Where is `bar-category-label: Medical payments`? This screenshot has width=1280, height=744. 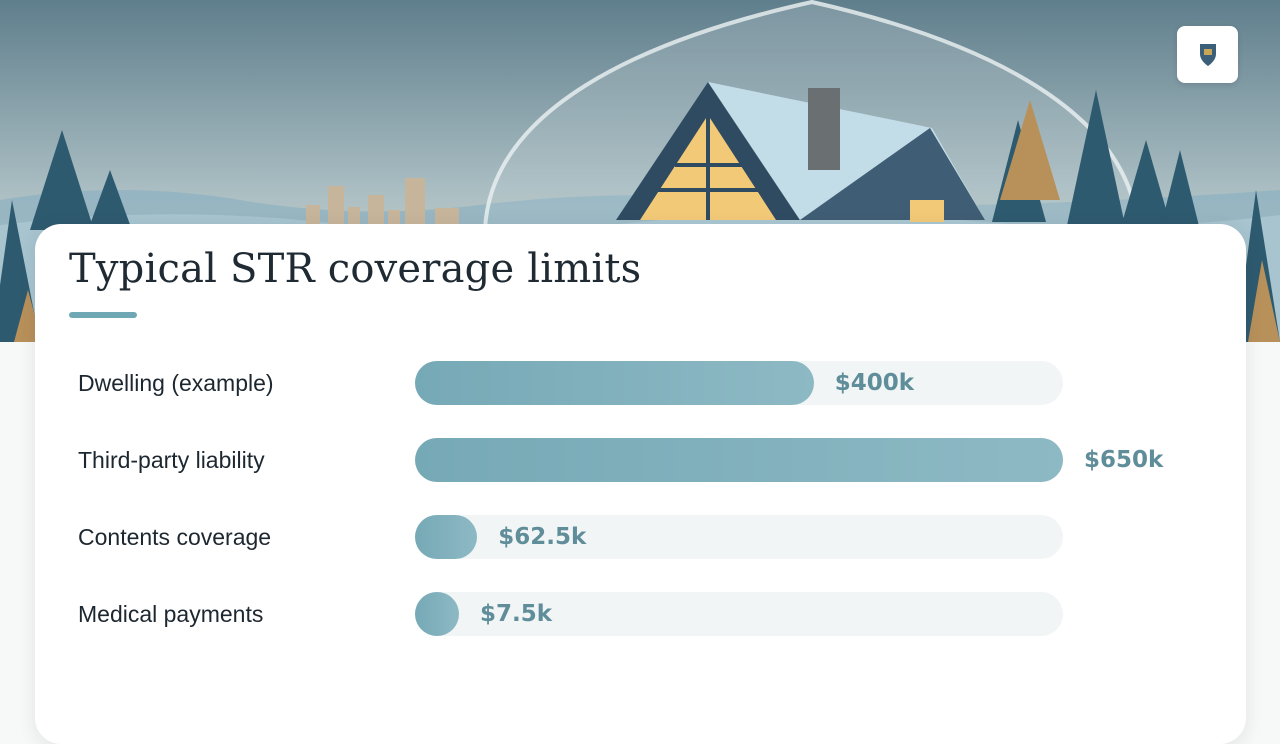
bar-category-label: Medical payments is located at coordinates (171, 614).